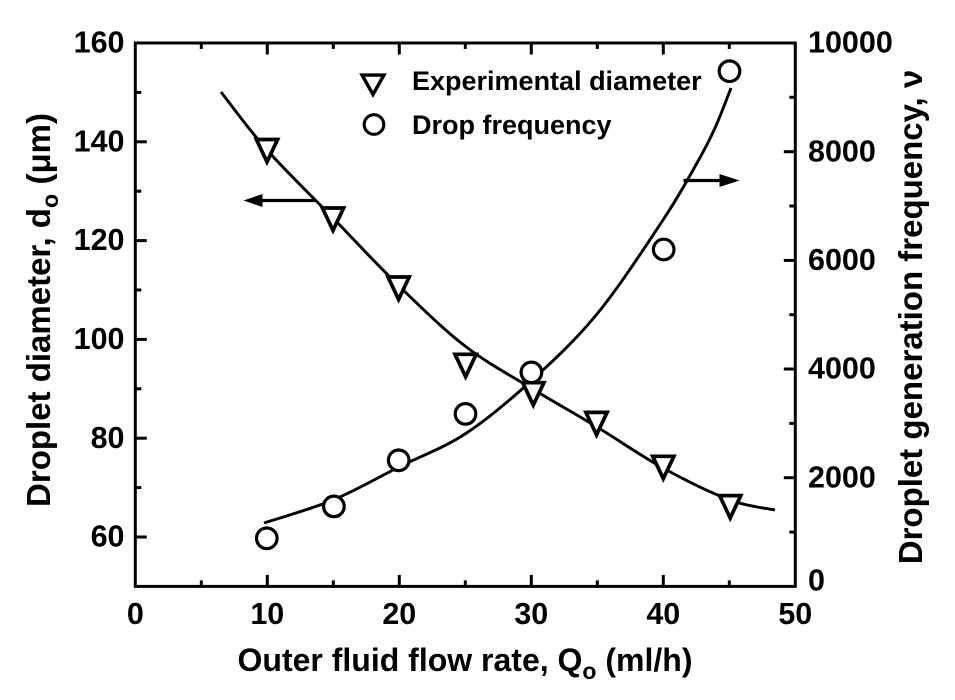  I want to click on svg-text: 50, so click(795, 614).